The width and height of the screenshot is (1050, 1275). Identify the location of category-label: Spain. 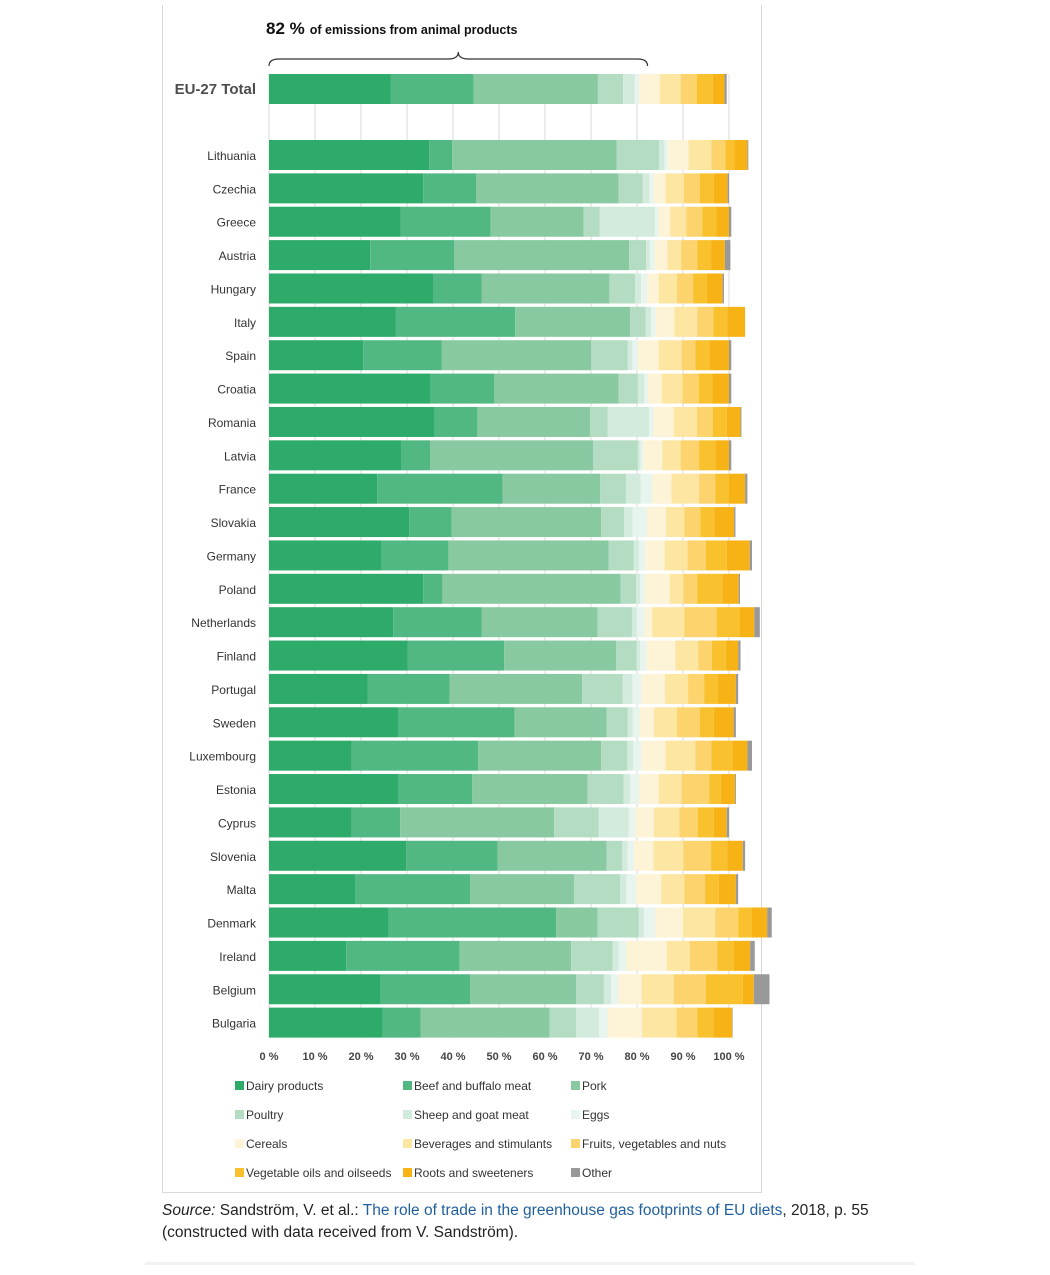
(240, 356).